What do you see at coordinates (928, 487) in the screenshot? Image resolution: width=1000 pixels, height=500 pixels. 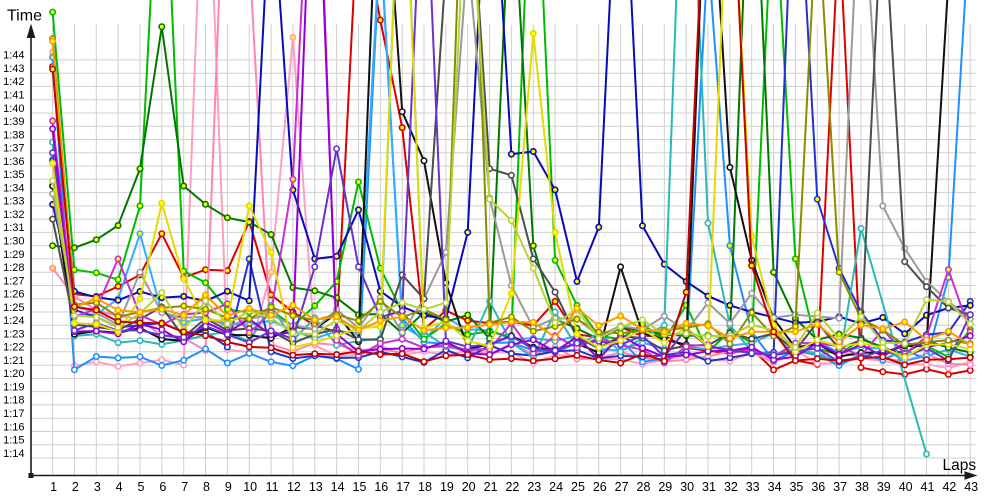 I see `svg-text: 41` at bounding box center [928, 487].